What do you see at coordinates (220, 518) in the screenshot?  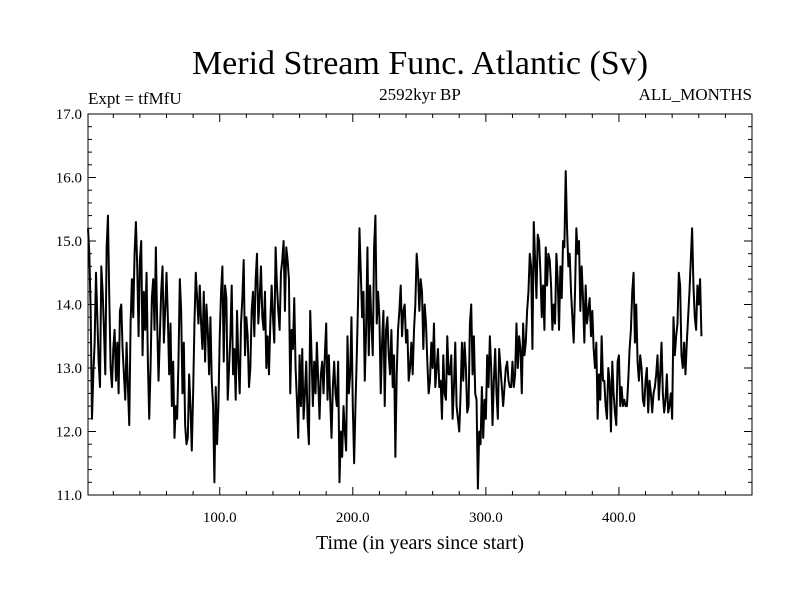 I see `x-tick-label: 100.0` at bounding box center [220, 518].